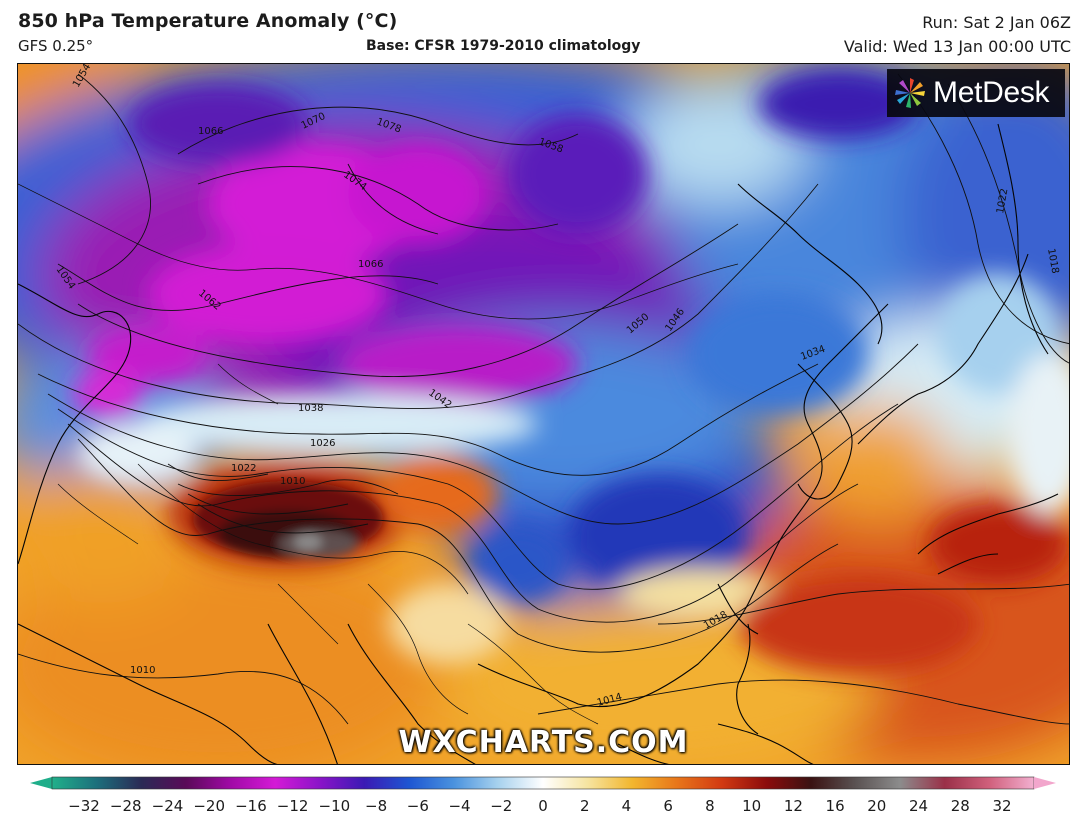  Describe the element at coordinates (752, 806) in the screenshot. I see `colorbar-tick-label: 10` at that location.